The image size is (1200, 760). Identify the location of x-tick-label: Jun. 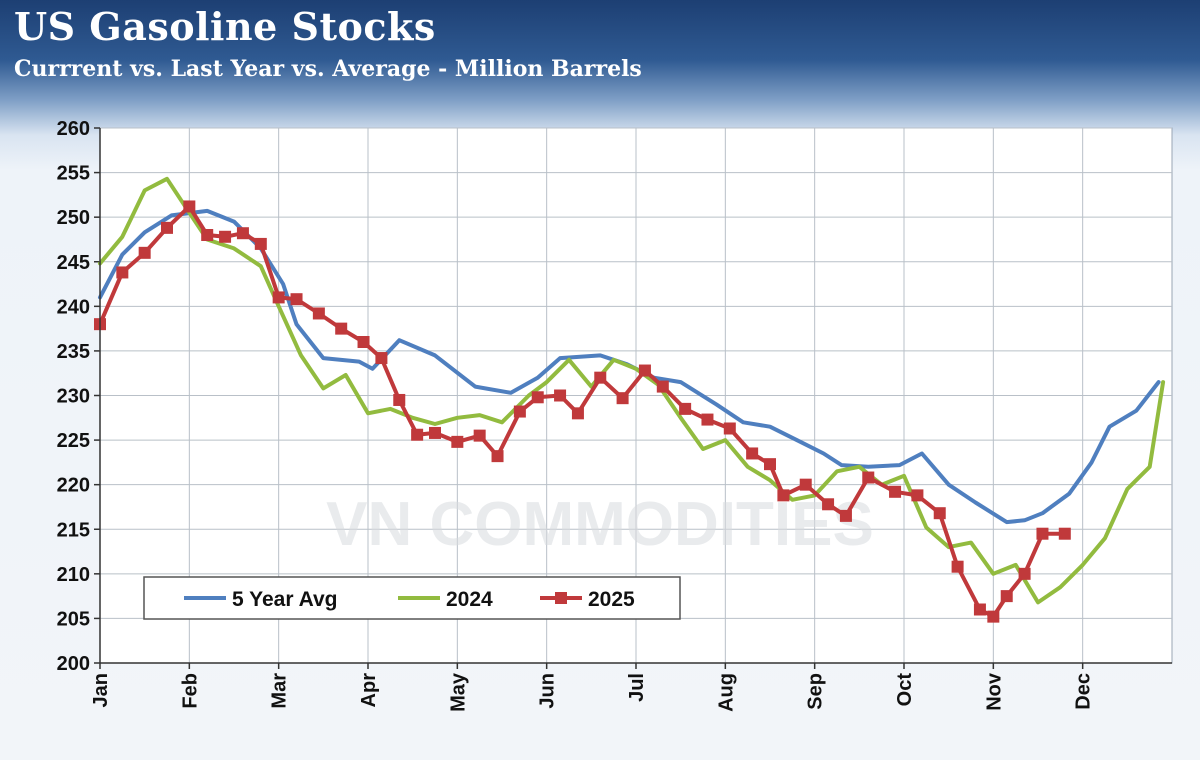
(548, 691).